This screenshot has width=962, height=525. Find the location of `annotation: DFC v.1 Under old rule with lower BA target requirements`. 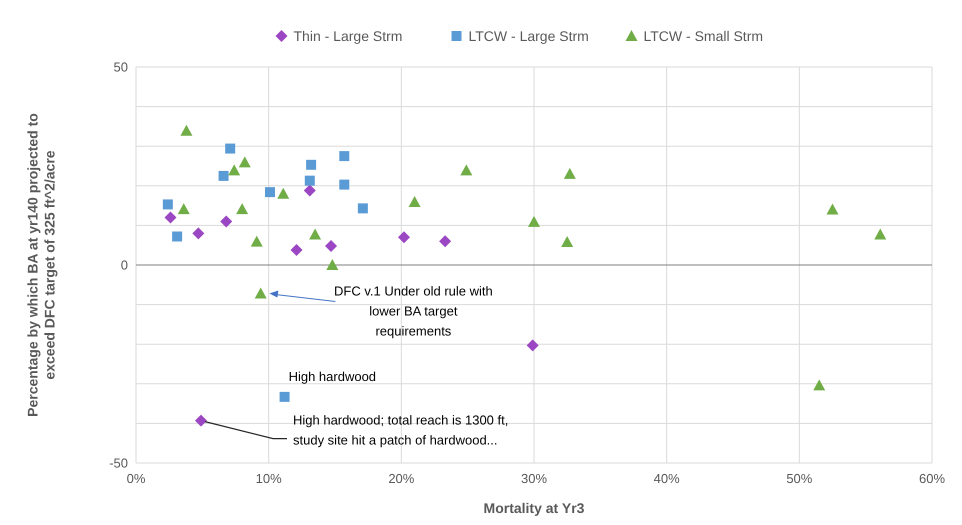

annotation: DFC v.1 Under old rule with lower BA target requirements is located at coordinates (413, 311).